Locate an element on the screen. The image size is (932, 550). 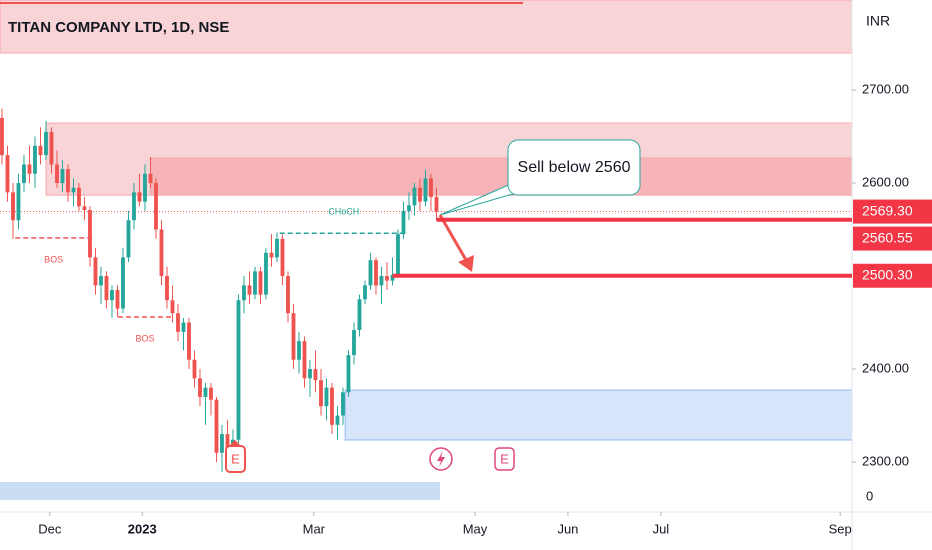
x-tick-label: Mar is located at coordinates (314, 528).